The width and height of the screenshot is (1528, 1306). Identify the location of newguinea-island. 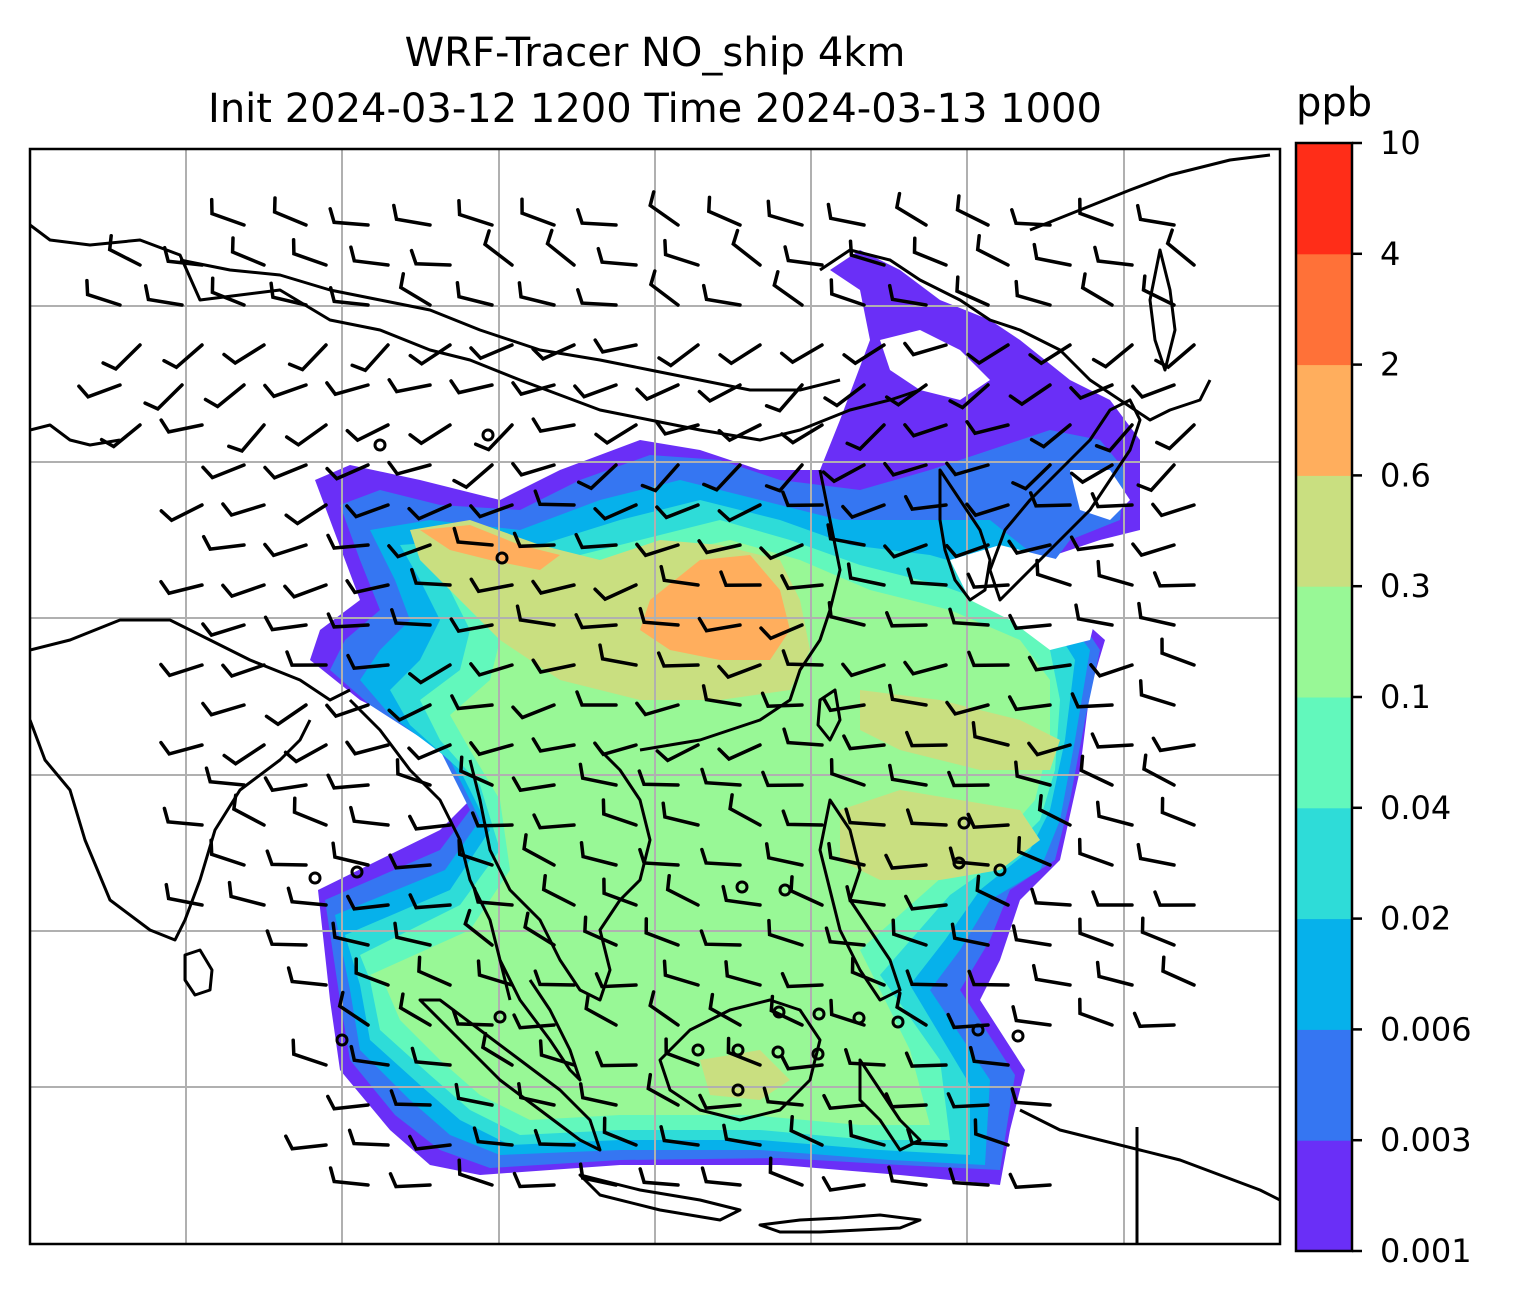
(1149, 1155).